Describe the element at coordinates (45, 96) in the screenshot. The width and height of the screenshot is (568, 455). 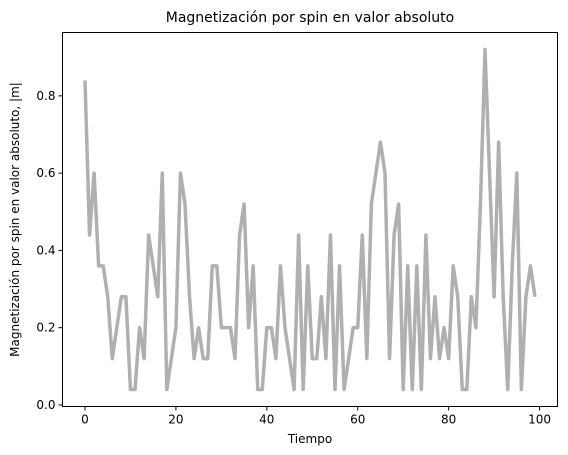
I see `y-tick-label: 0.8` at that location.